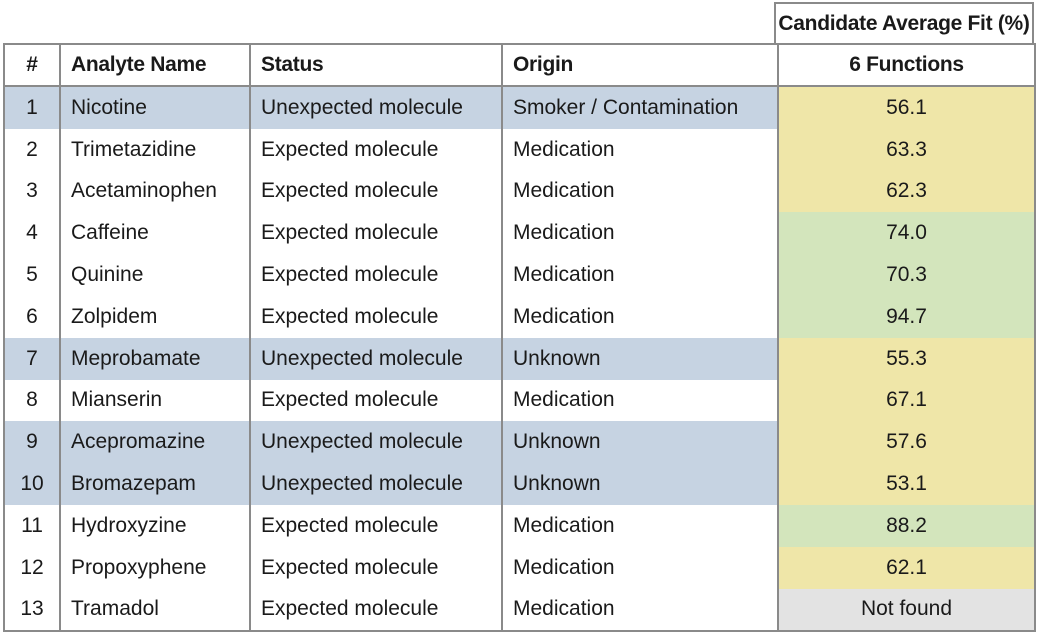 Image resolution: width=1041 pixels, height=636 pixels. I want to click on cell-fit-value: 56.1, so click(906, 107).